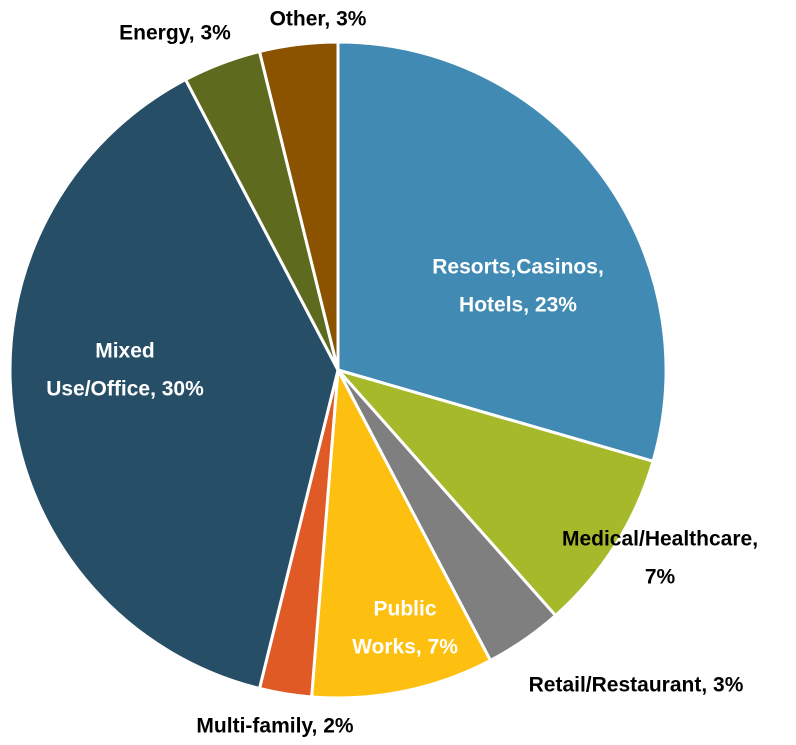  I want to click on data-label: Works, 7%, so click(405, 647).